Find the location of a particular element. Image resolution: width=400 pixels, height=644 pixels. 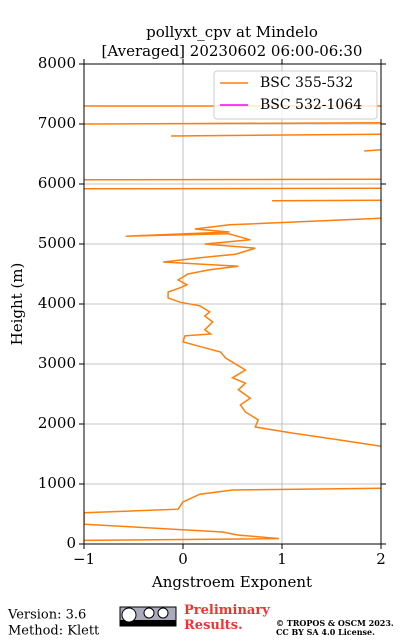

y-tick-label: 0 is located at coordinates (71, 543).